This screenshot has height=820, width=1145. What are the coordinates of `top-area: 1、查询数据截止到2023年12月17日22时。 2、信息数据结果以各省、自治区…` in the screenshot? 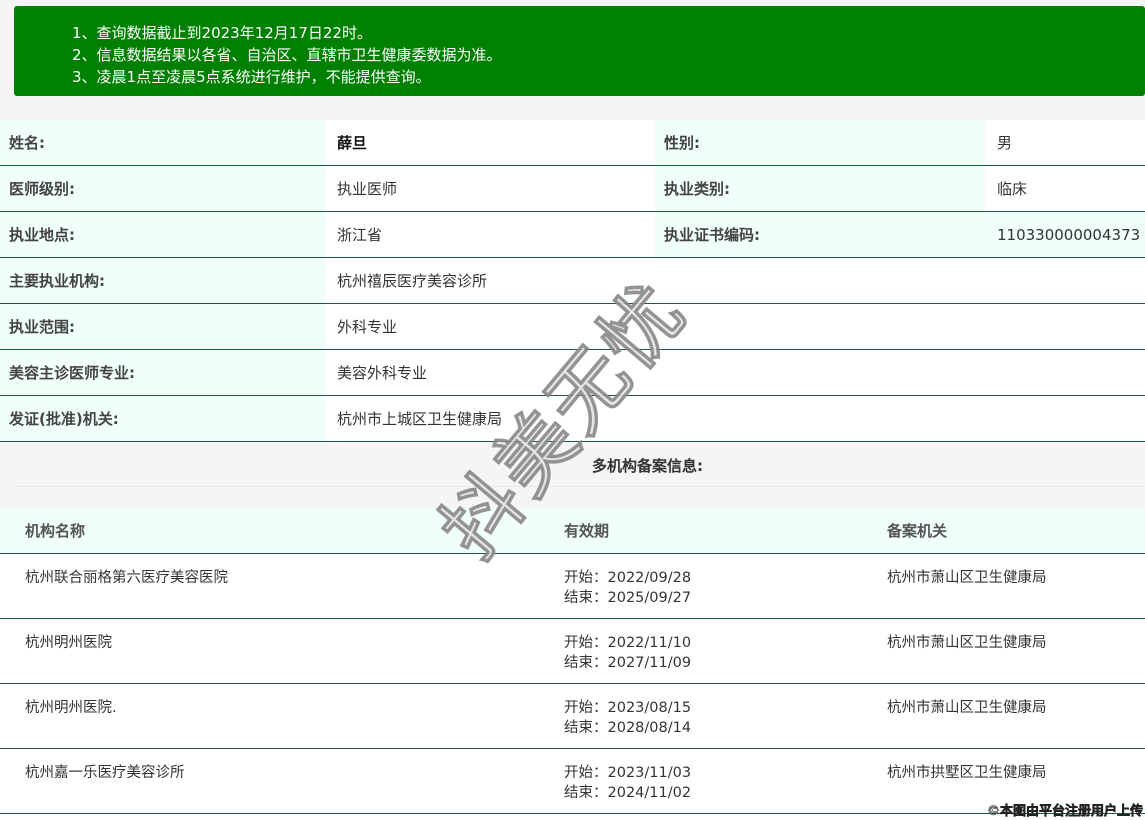 It's located at (572, 60).